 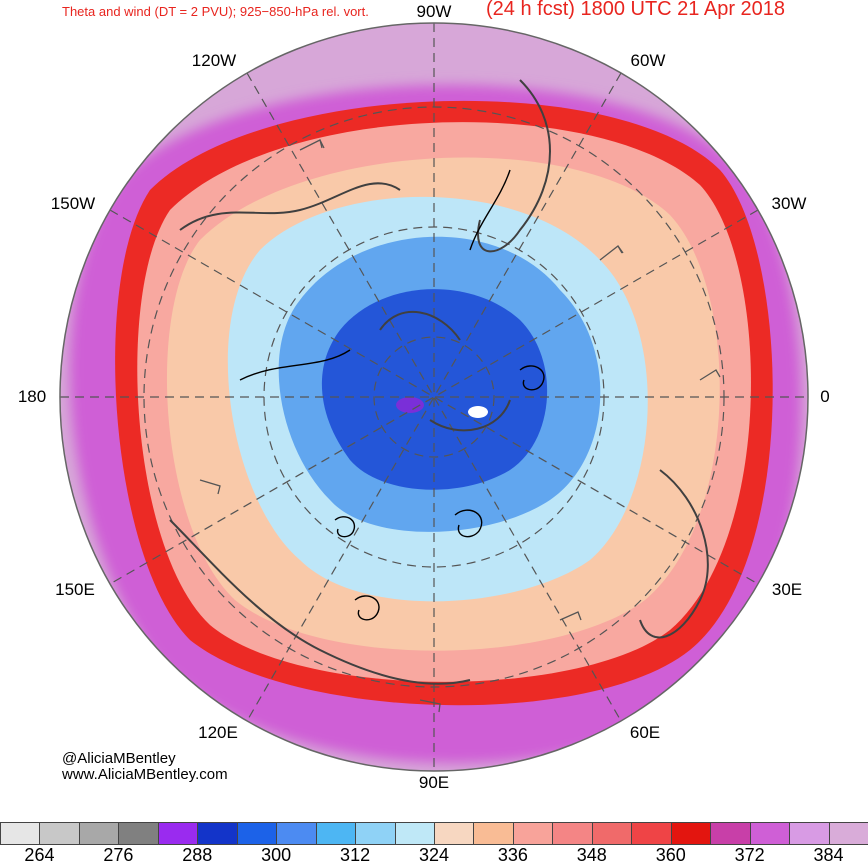 What do you see at coordinates (478, 412) in the screenshot?
I see `white-spot` at bounding box center [478, 412].